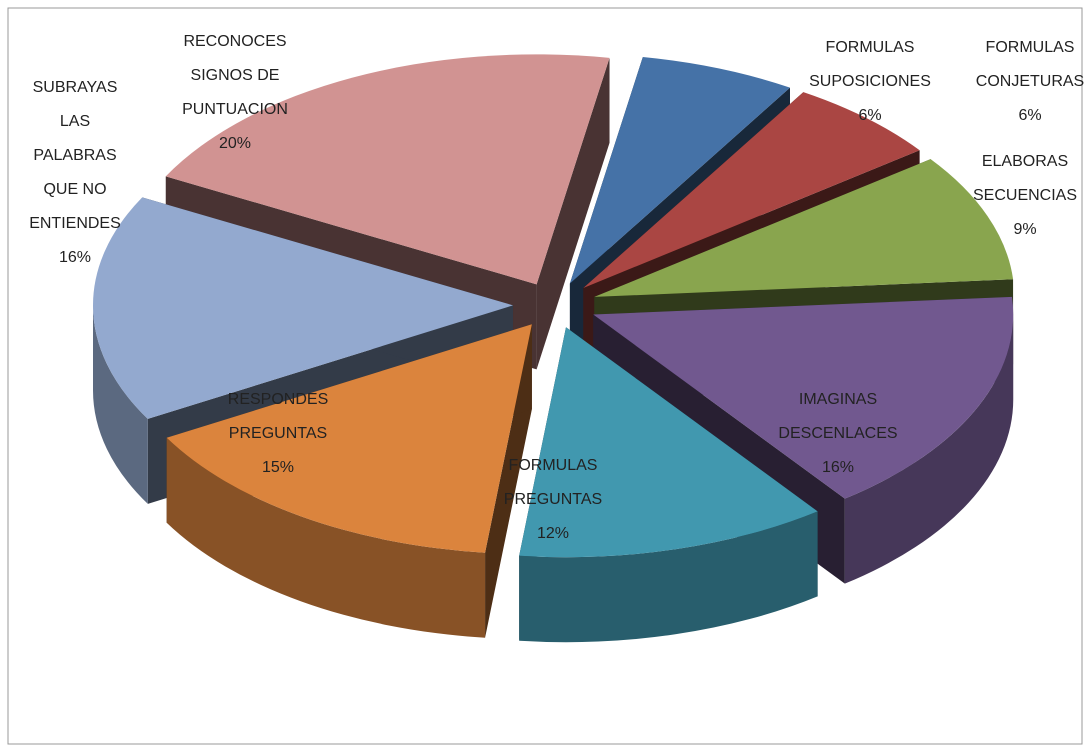 The height and width of the screenshot is (751, 1091). Describe the element at coordinates (1024, 229) in the screenshot. I see `slice-value-label: 9%` at that location.